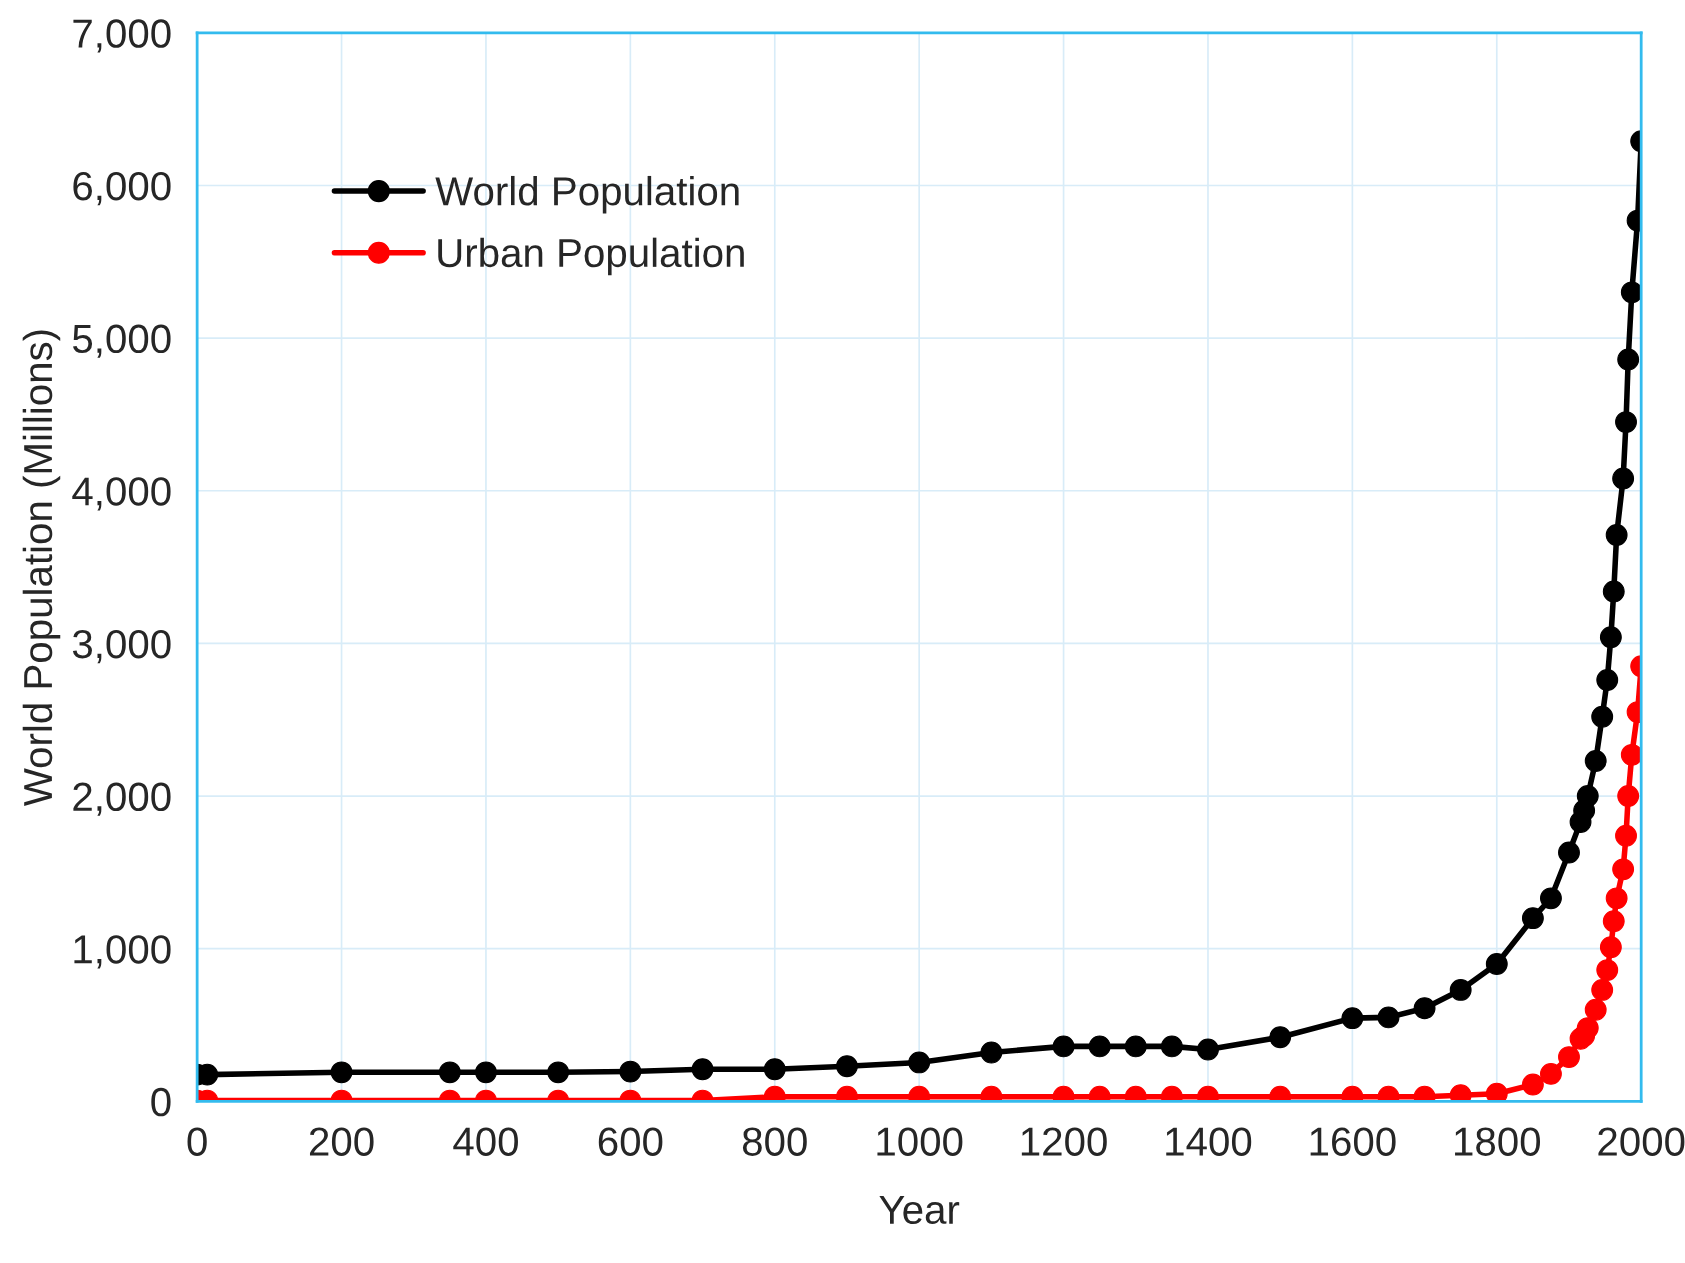 This screenshot has width=1685, height=1263. Describe the element at coordinates (41, 568) in the screenshot. I see `y-axis-title: World Population (Millions)` at that location.